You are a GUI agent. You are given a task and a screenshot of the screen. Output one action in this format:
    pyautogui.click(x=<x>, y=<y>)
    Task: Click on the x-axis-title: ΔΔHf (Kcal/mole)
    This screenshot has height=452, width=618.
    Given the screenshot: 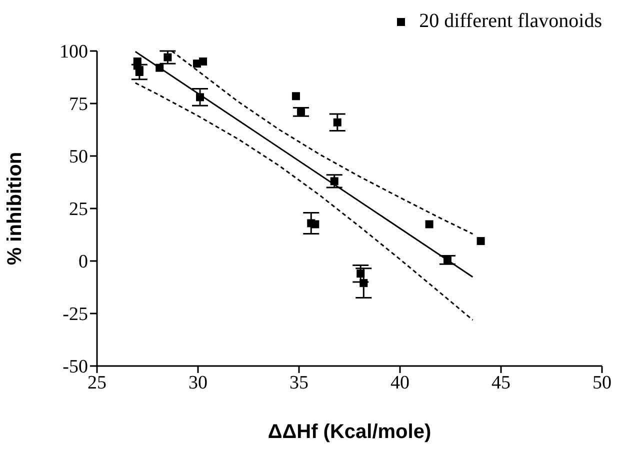 What is the action you would take?
    pyautogui.click(x=350, y=432)
    